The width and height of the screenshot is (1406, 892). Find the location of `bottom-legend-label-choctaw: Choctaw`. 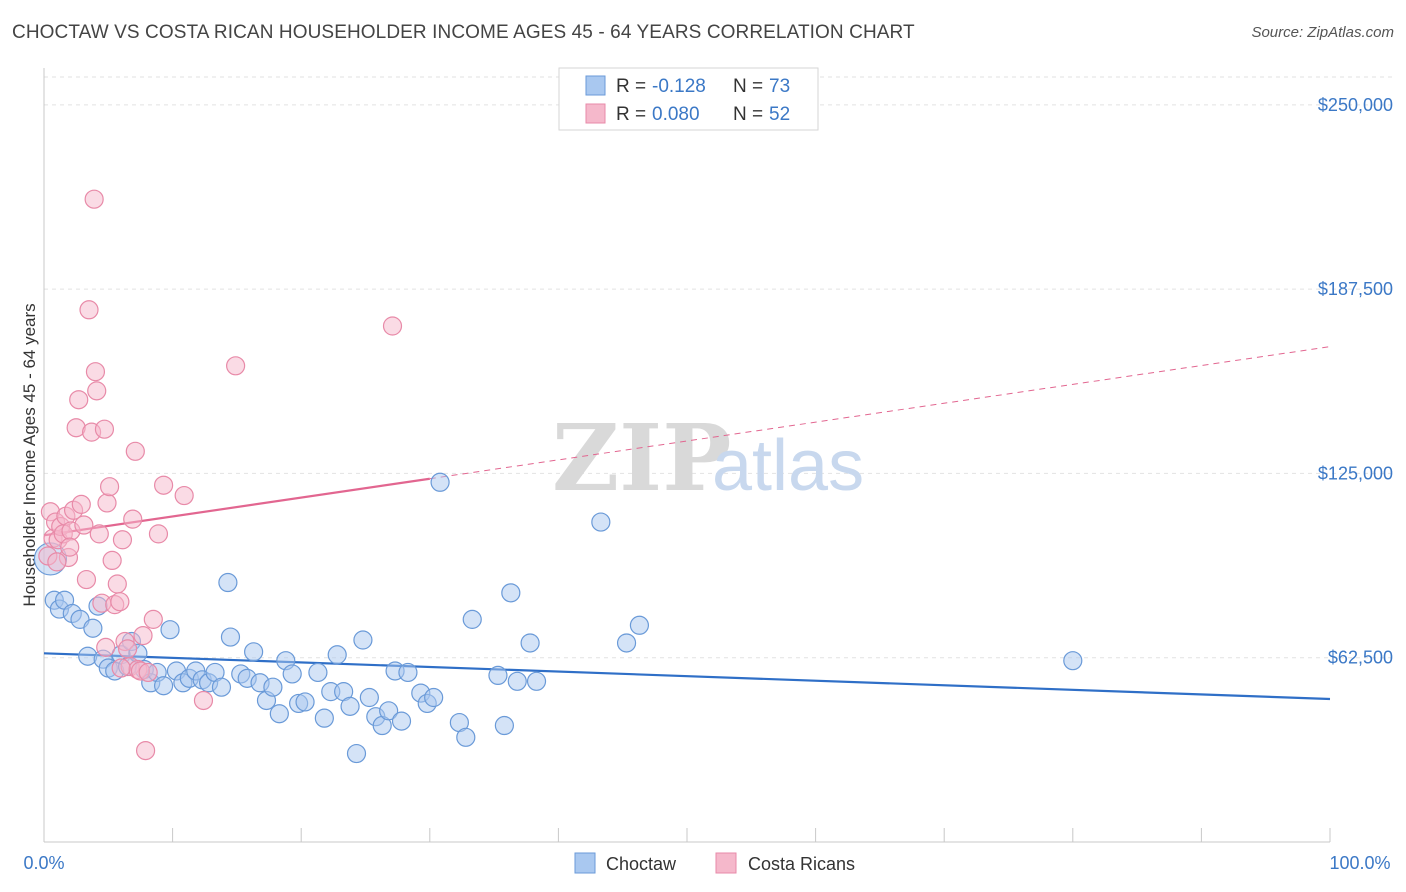

bottom-legend-label-choctaw: Choctaw is located at coordinates (641, 864).